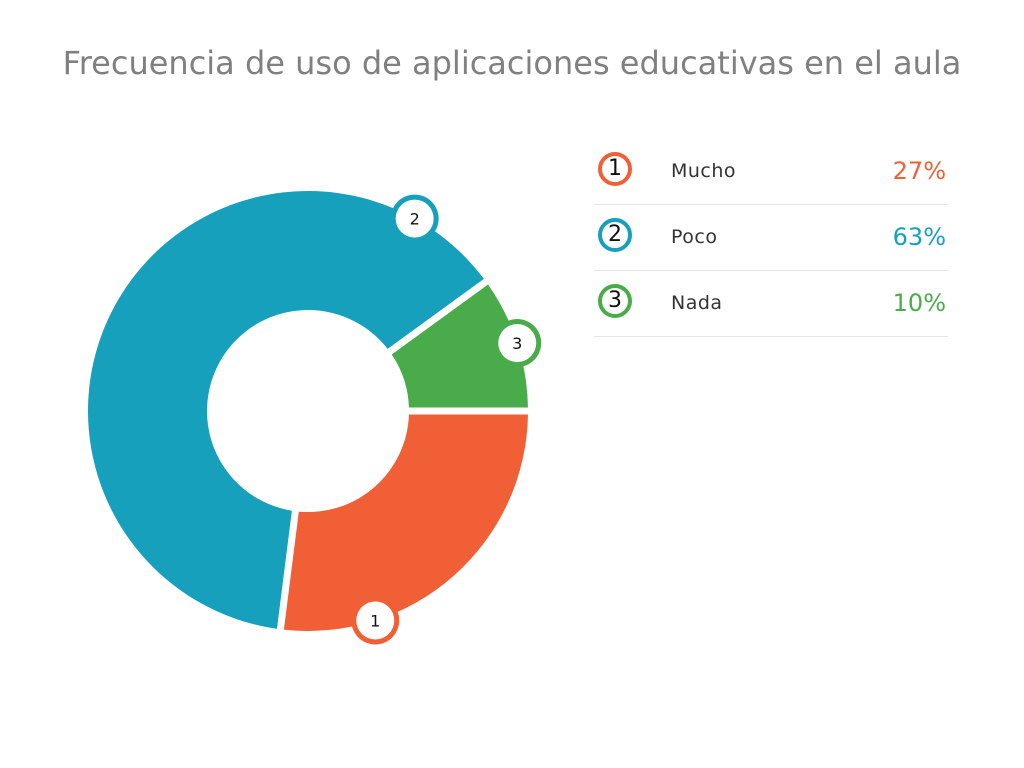 The width and height of the screenshot is (1024, 768). I want to click on legend-label: Nada, so click(697, 303).